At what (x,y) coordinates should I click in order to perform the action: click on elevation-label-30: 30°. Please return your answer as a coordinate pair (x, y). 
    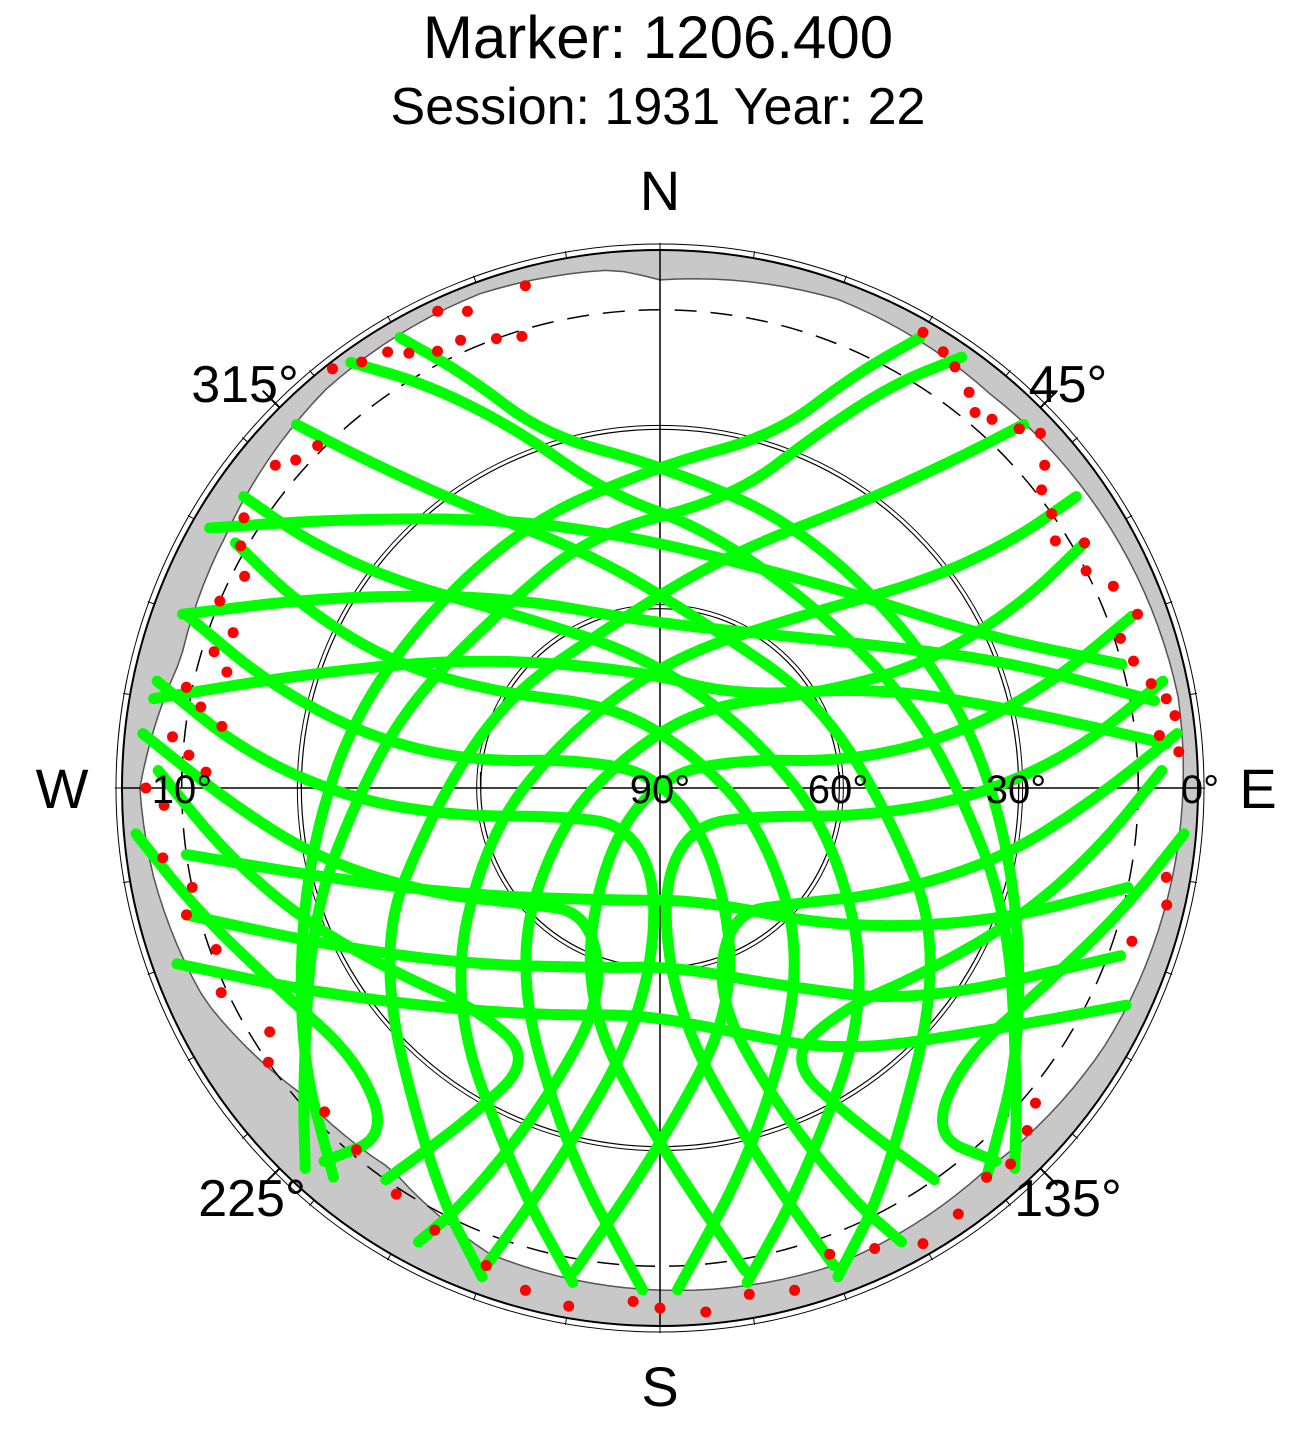
    Looking at the image, I should click on (1016, 790).